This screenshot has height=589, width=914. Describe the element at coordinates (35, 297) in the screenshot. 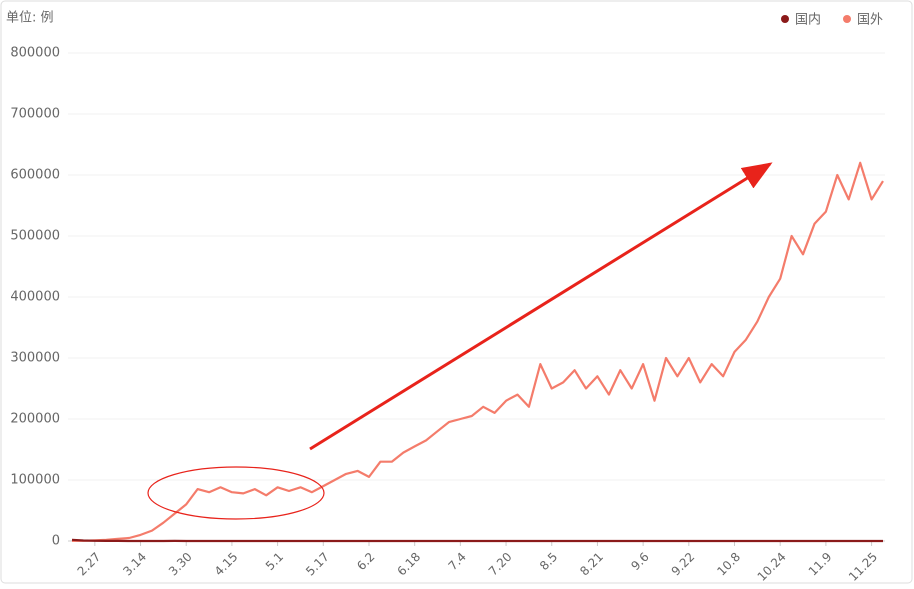

I see `y-tick-label: 400000` at that location.